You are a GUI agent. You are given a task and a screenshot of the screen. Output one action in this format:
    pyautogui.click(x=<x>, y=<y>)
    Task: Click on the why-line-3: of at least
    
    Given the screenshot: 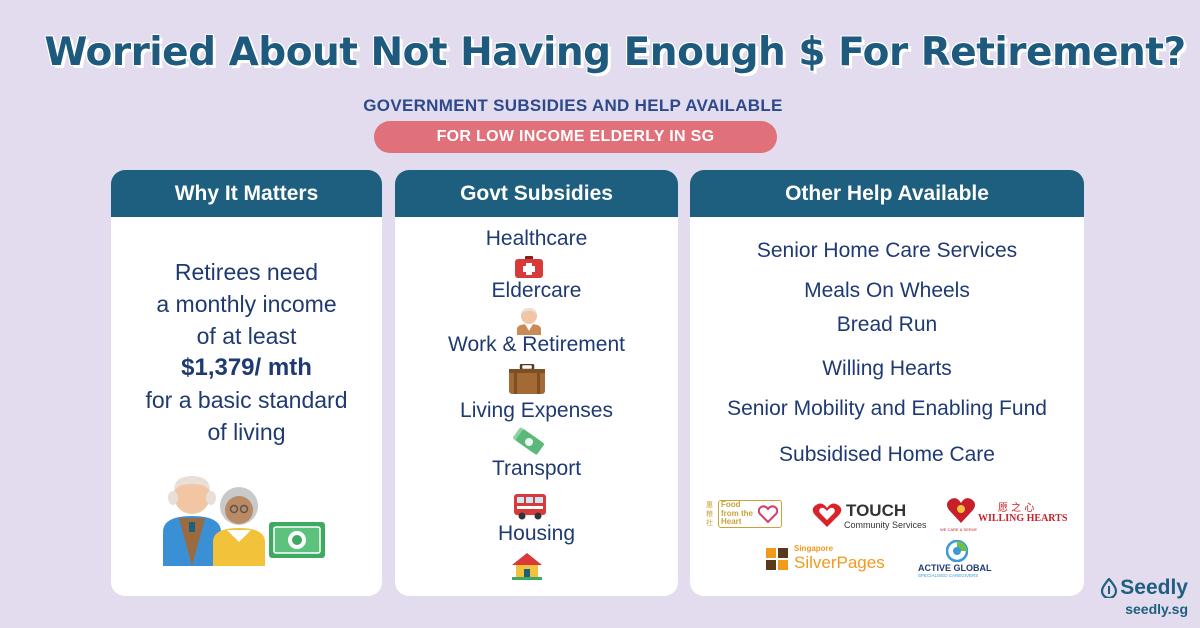 What is the action you would take?
    pyautogui.click(x=246, y=336)
    